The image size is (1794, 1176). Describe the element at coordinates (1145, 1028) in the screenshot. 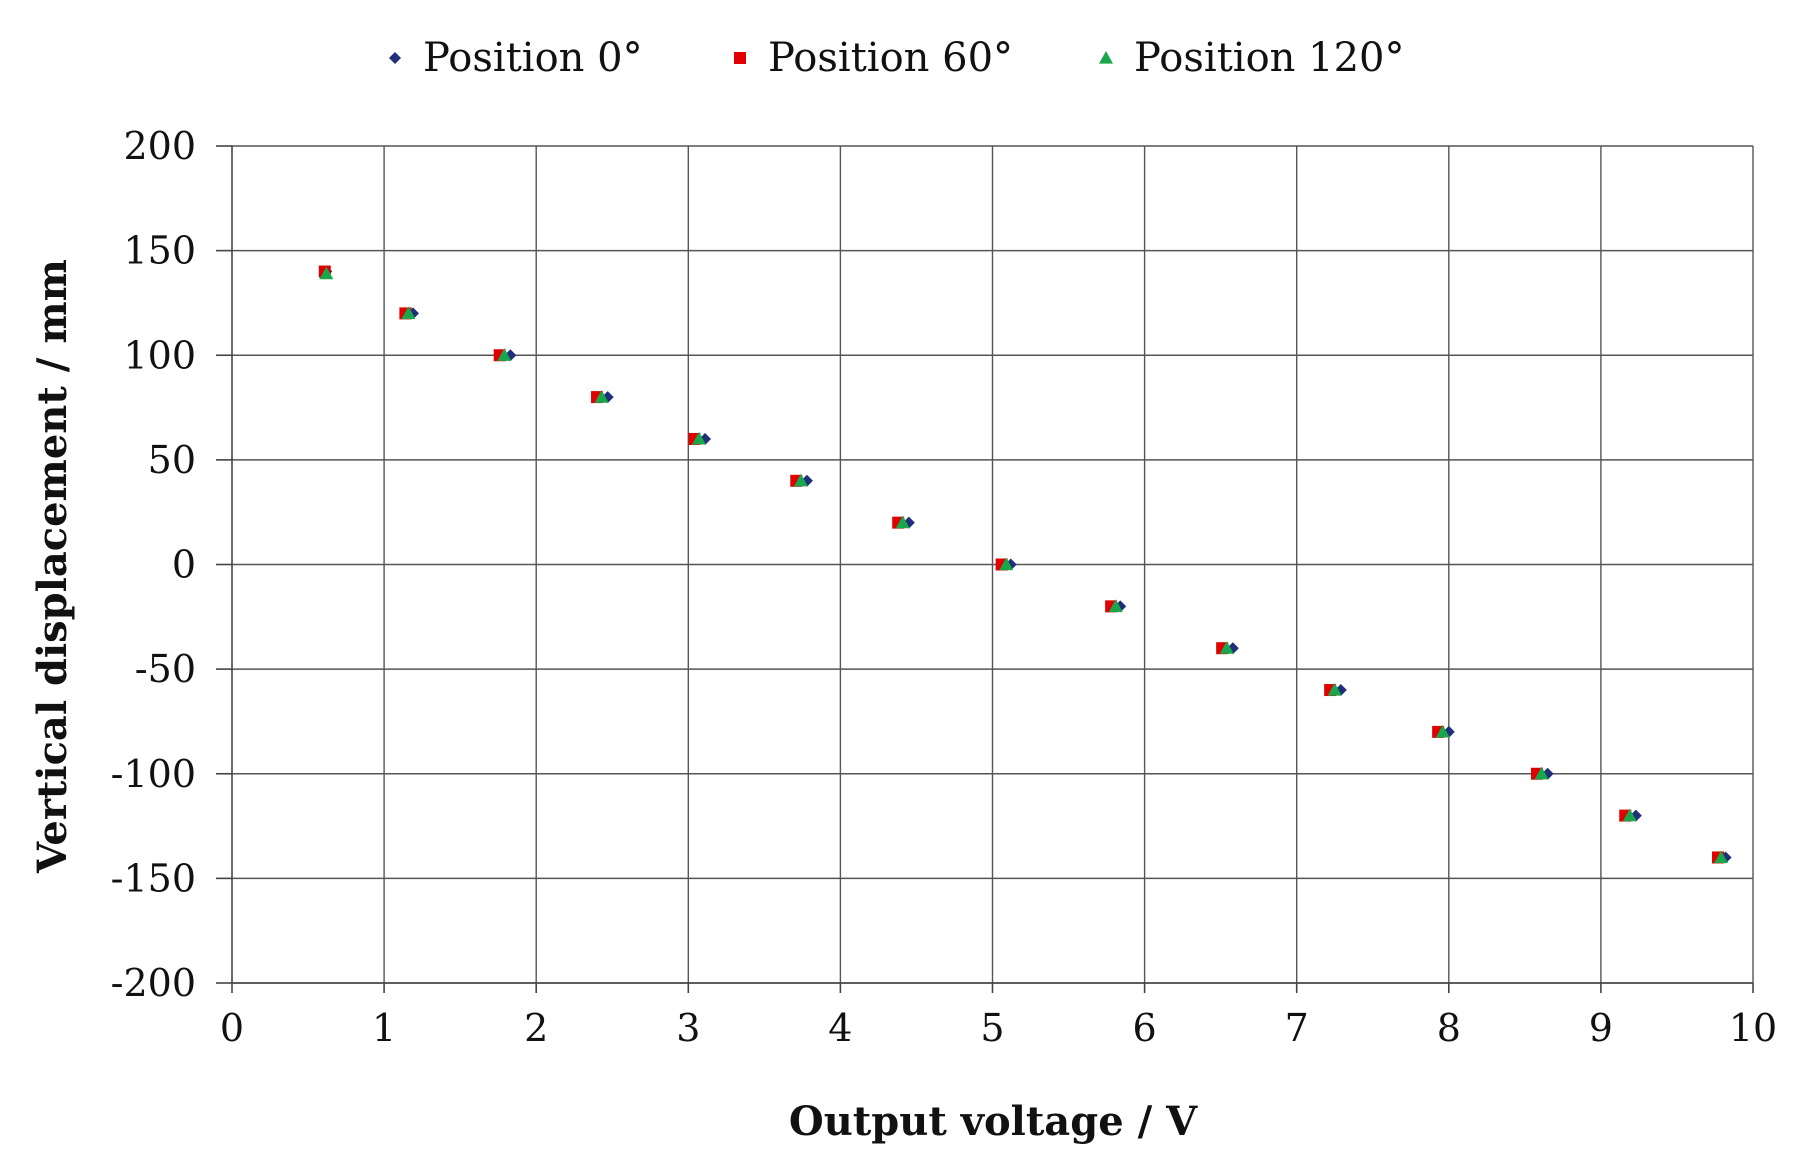

I see `x-tick-label: 6` at that location.